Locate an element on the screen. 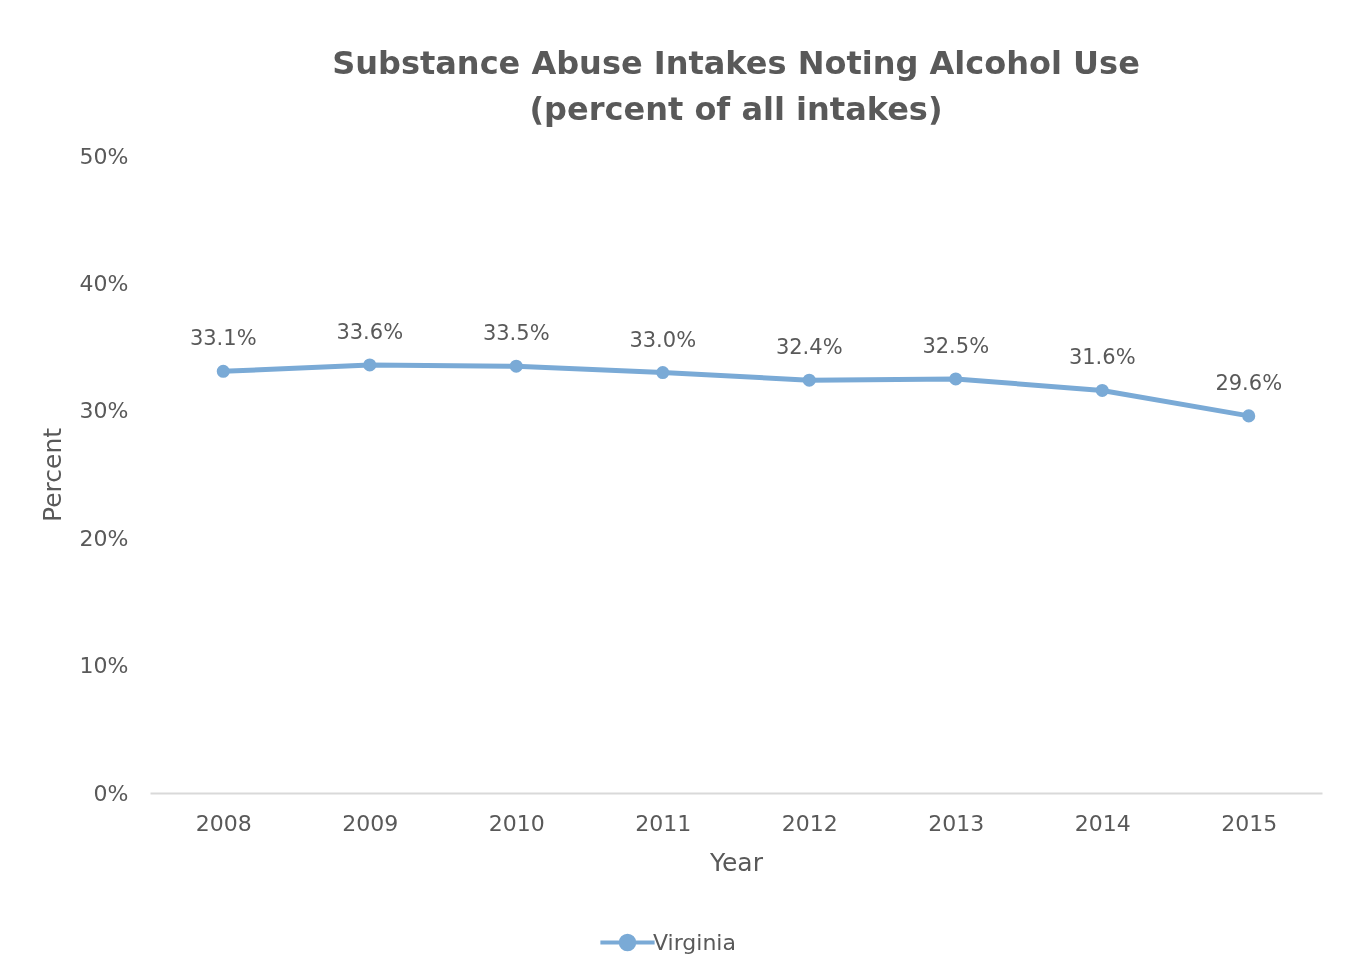  y-axis-title: Percent is located at coordinates (52, 475).